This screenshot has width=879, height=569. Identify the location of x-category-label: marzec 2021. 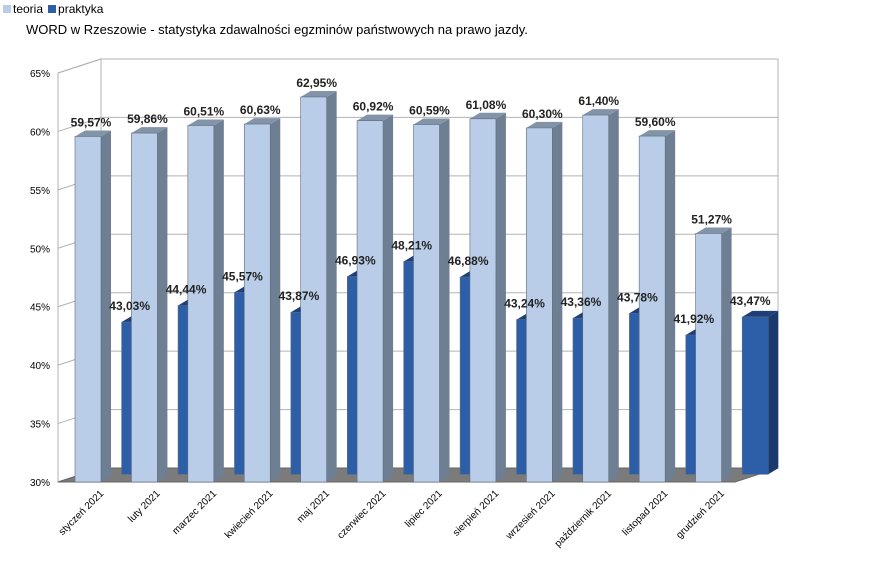
(195, 512).